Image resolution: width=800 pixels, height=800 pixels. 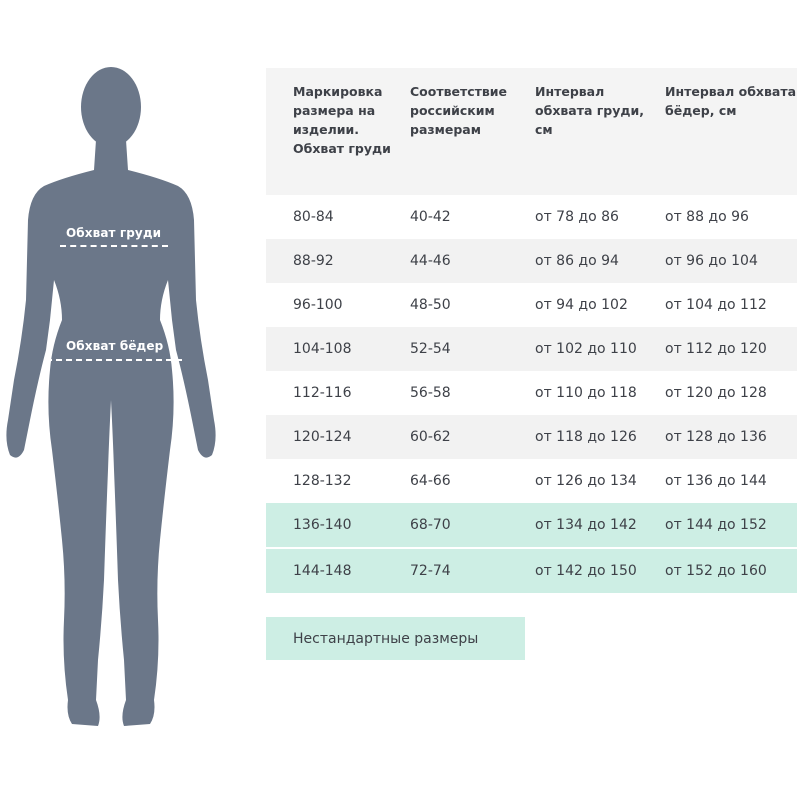 I want to click on header-chest-range: Интервал обхвата груди, см, so click(x=589, y=110).